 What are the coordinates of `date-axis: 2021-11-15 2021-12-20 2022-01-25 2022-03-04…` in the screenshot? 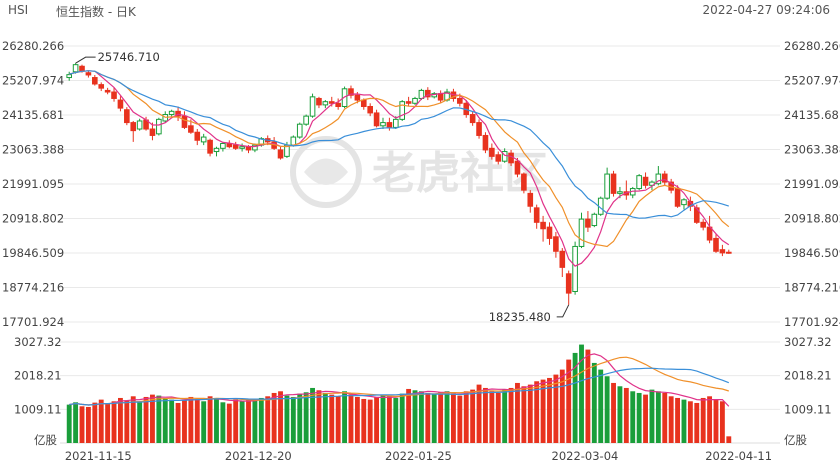 It's located at (418, 456).